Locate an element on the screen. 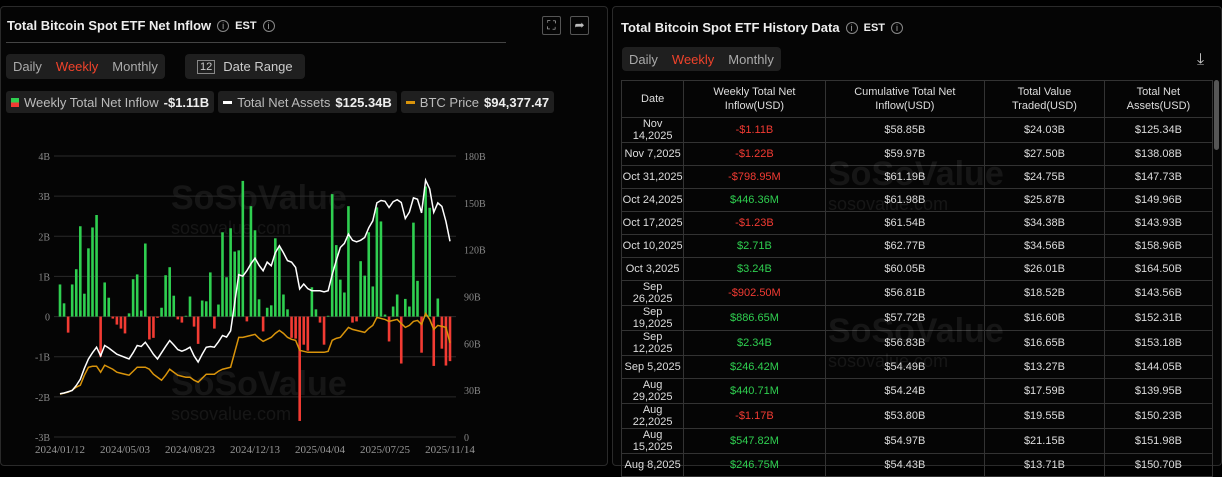 This screenshot has height=477, width=1222. table-cell: Oct 31,2025 is located at coordinates (652, 177).